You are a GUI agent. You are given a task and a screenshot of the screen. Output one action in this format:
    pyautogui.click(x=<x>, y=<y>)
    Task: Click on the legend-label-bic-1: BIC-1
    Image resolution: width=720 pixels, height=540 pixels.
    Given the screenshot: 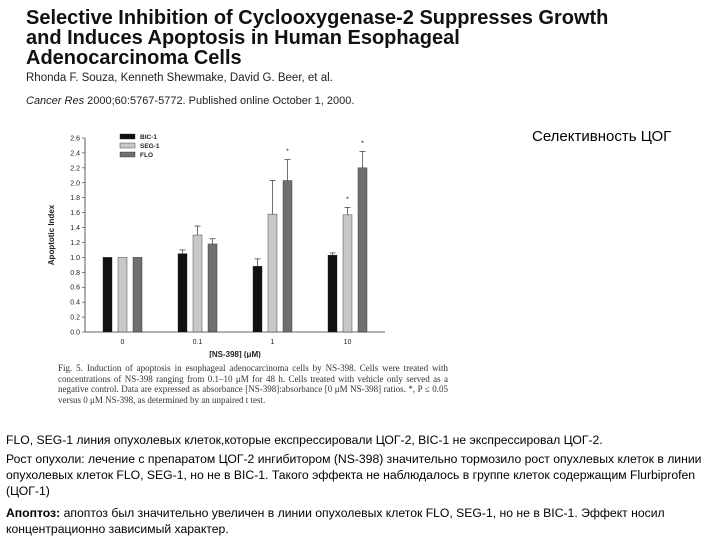 What is the action you would take?
    pyautogui.click(x=148, y=137)
    